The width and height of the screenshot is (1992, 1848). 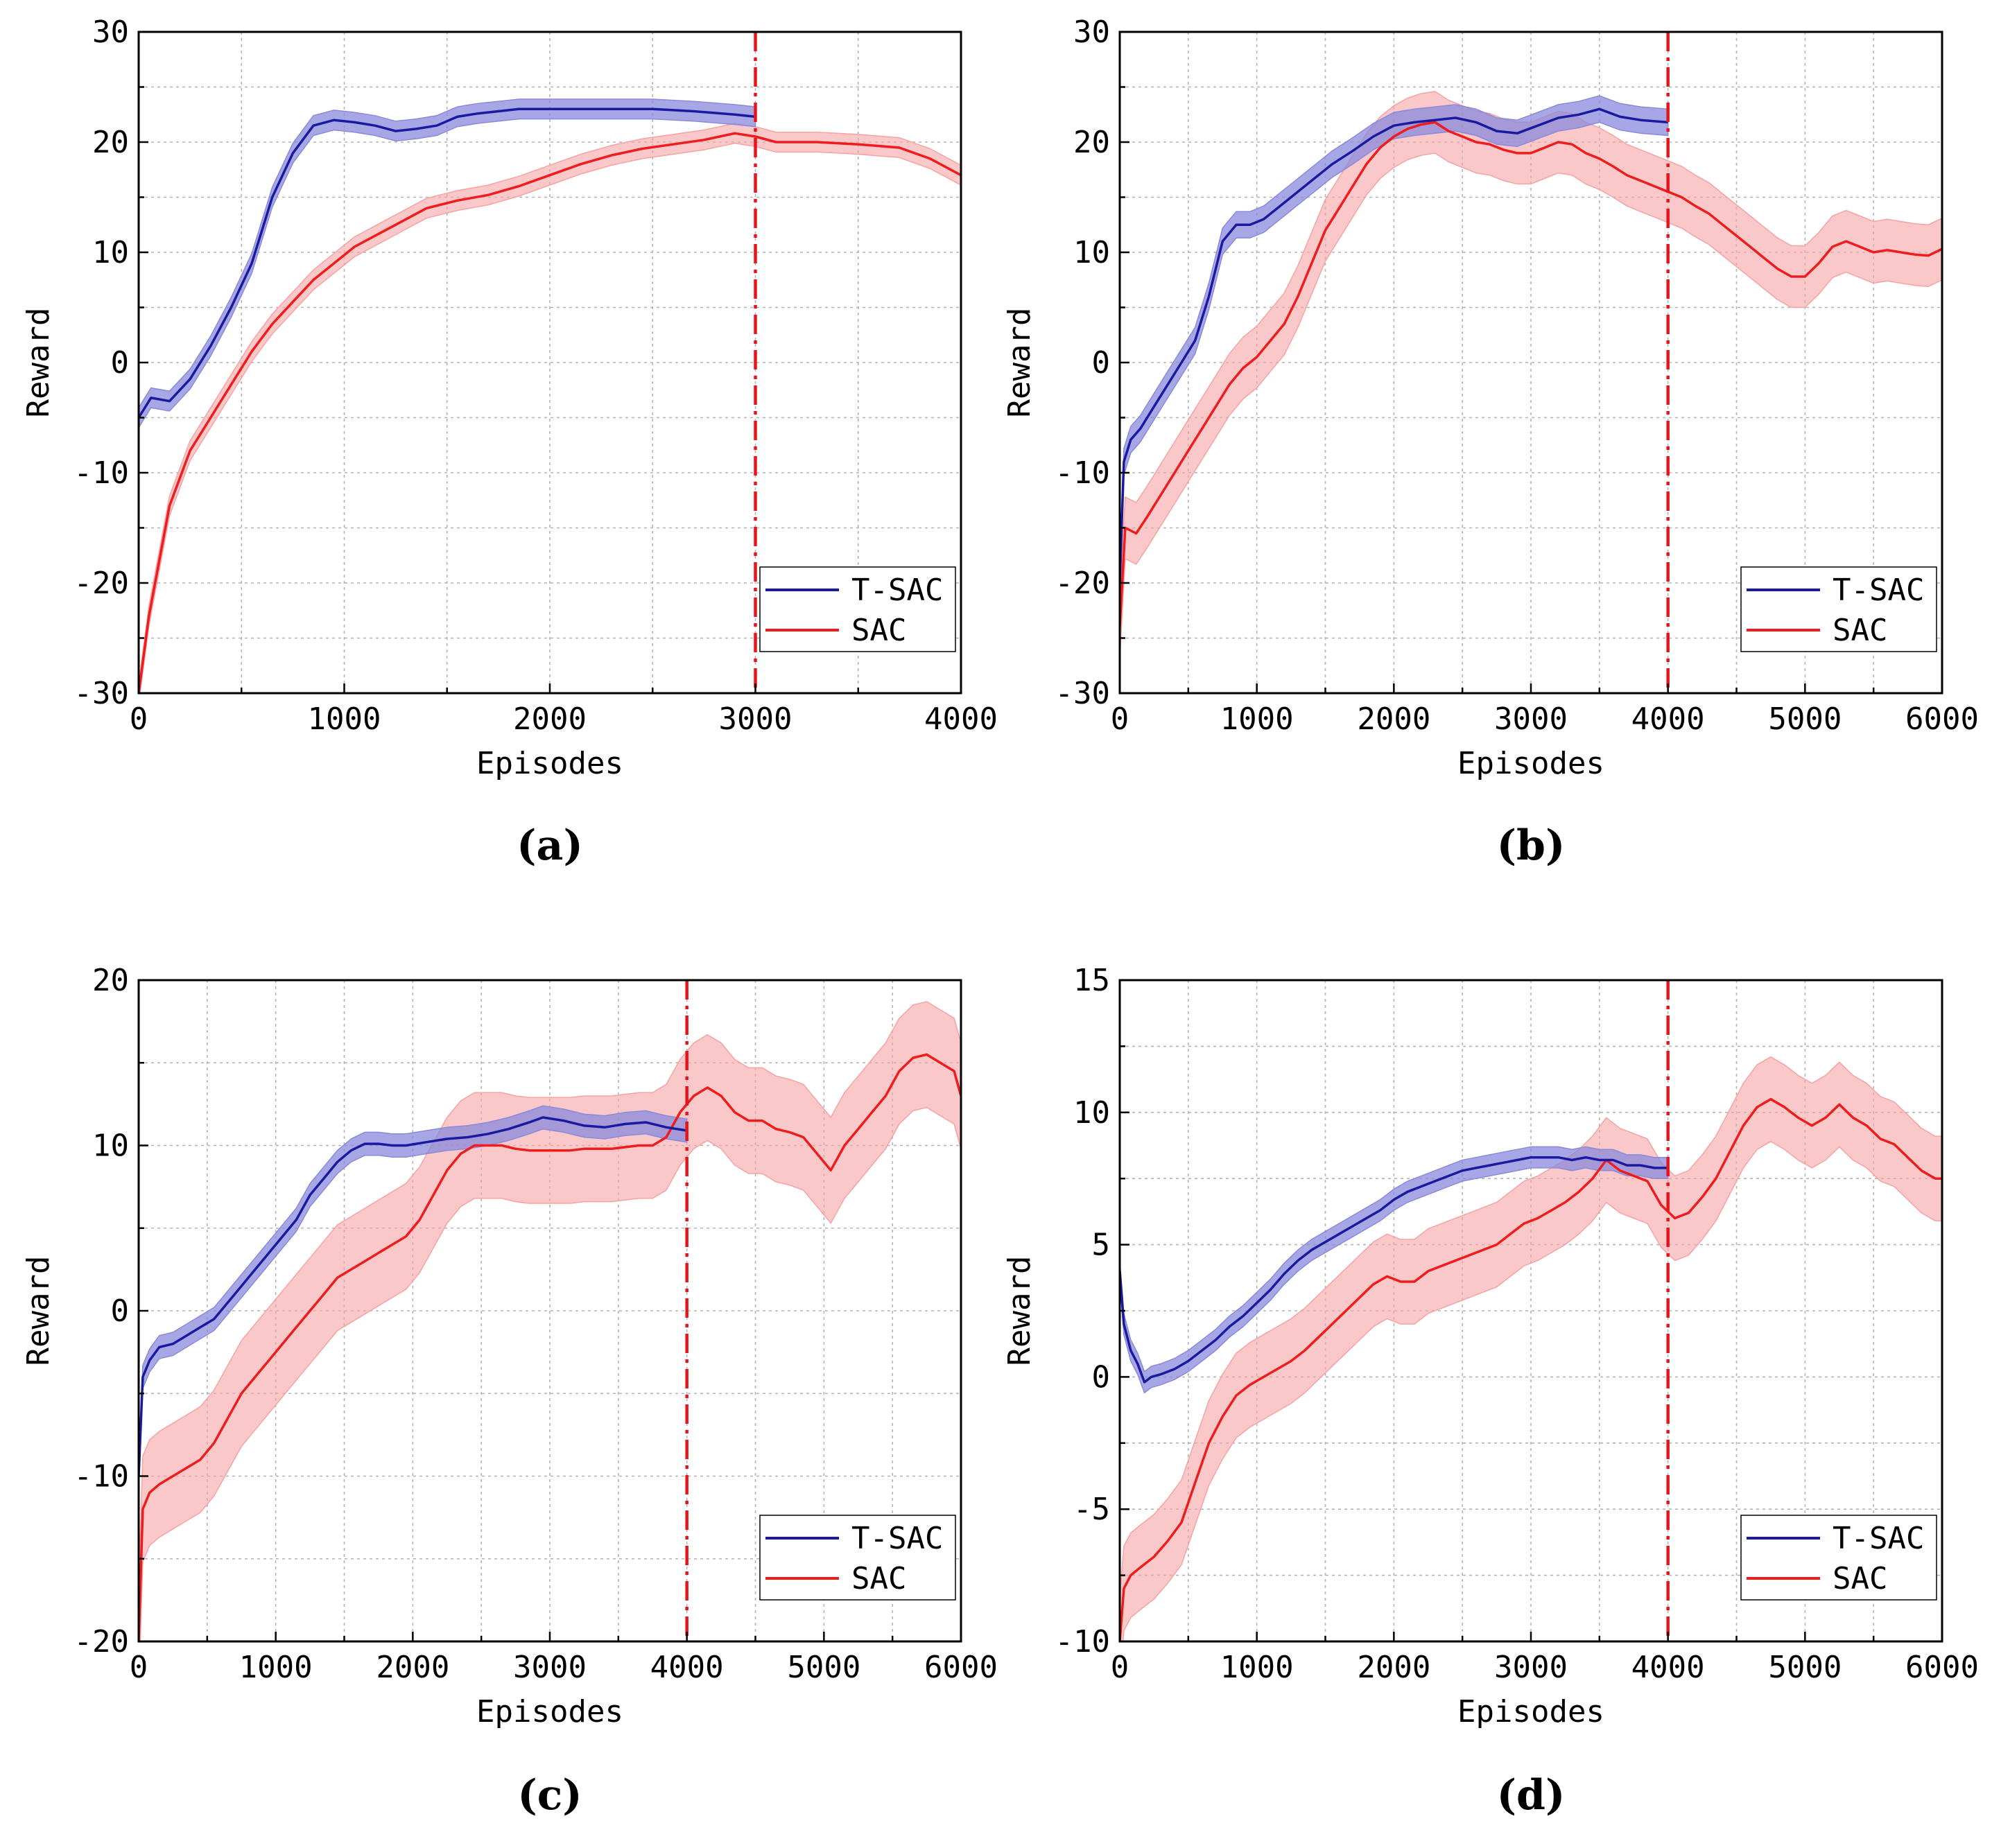 What do you see at coordinates (549, 1796) in the screenshot?
I see `panel-label: (c)` at bounding box center [549, 1796].